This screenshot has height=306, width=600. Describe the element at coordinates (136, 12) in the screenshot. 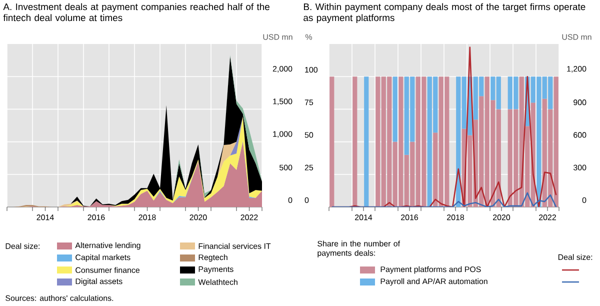

I see `chart-title: A. Investment deals at payment companies reached half of the fintech deal volume at times` at that location.